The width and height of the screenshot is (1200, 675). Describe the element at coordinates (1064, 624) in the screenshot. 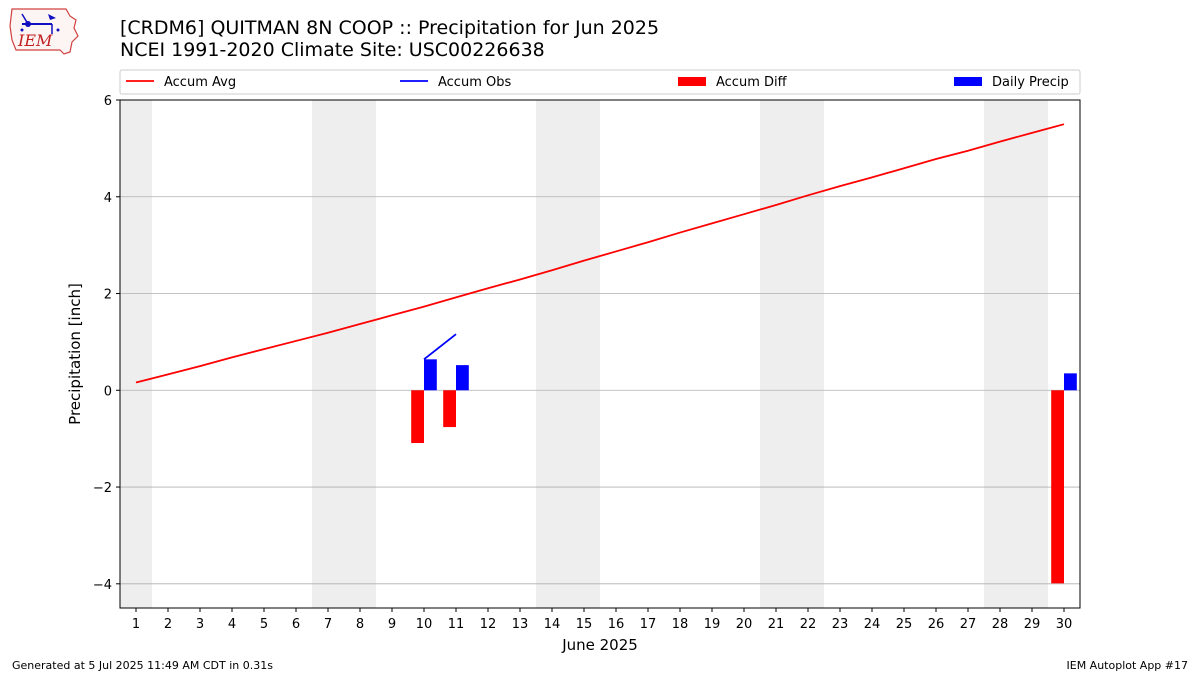

I see `x-tick-label: 30` at that location.